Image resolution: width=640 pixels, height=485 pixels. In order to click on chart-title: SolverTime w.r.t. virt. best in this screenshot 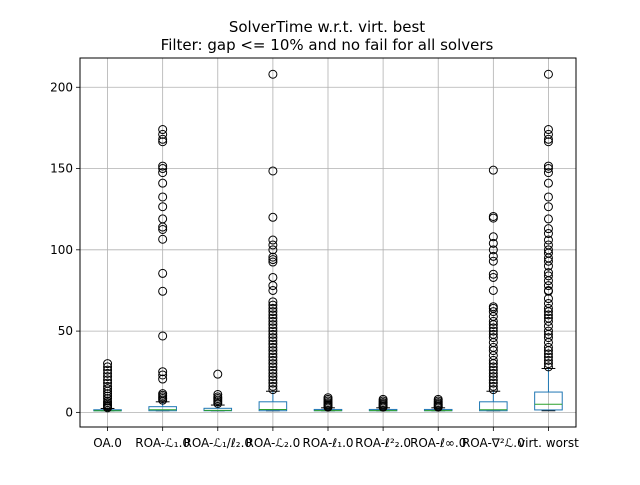, I will do `click(327, 27)`.